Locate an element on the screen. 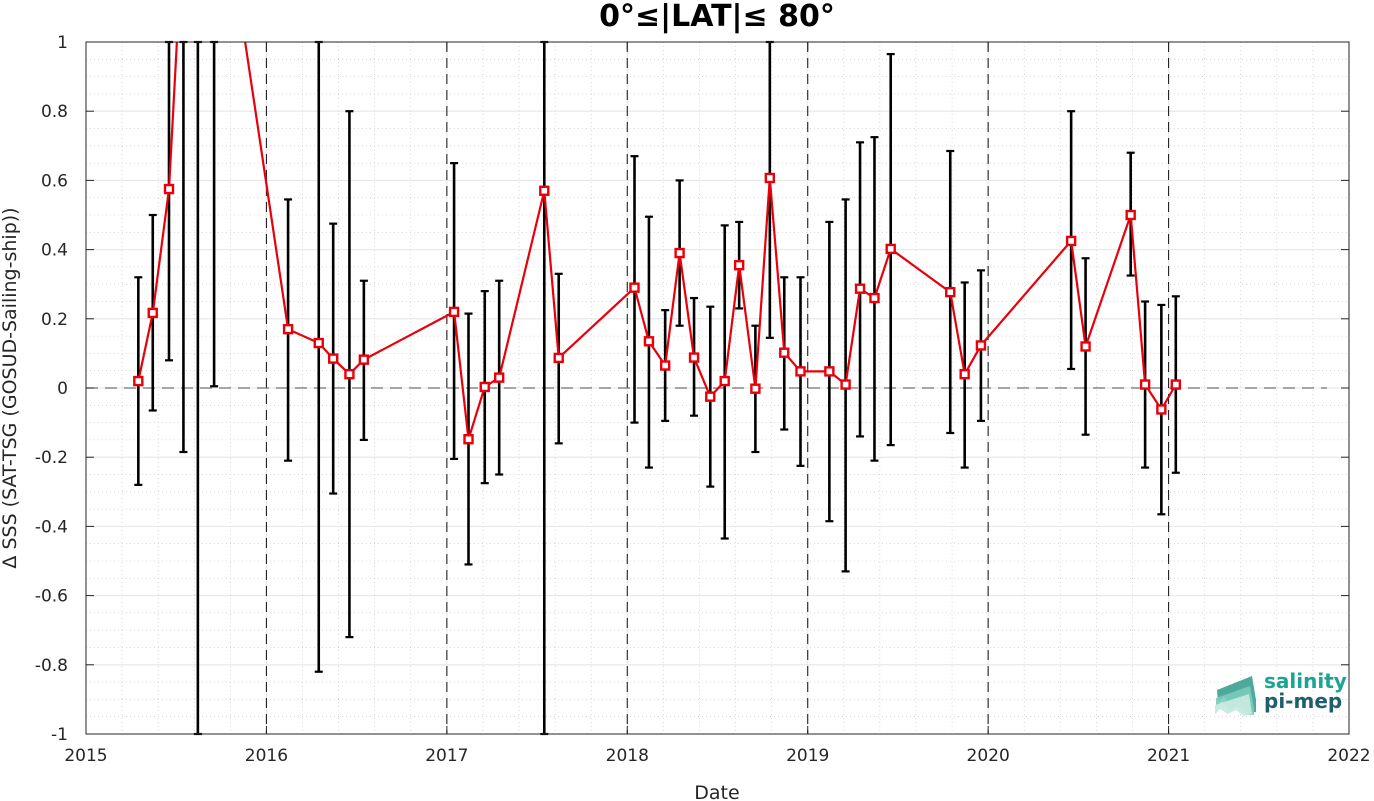 This screenshot has width=1374, height=801. y-tick-label: -0.6 is located at coordinates (51, 597).